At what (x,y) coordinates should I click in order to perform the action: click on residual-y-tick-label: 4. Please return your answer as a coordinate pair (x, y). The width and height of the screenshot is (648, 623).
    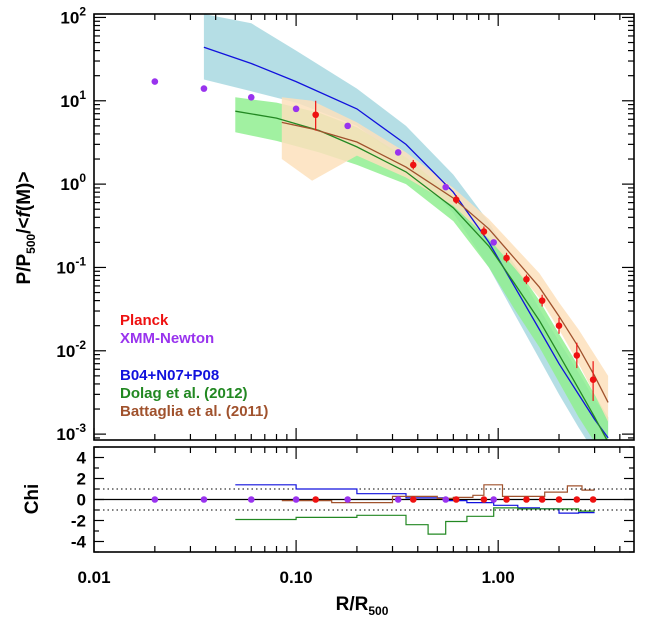
    Looking at the image, I should click on (82, 458).